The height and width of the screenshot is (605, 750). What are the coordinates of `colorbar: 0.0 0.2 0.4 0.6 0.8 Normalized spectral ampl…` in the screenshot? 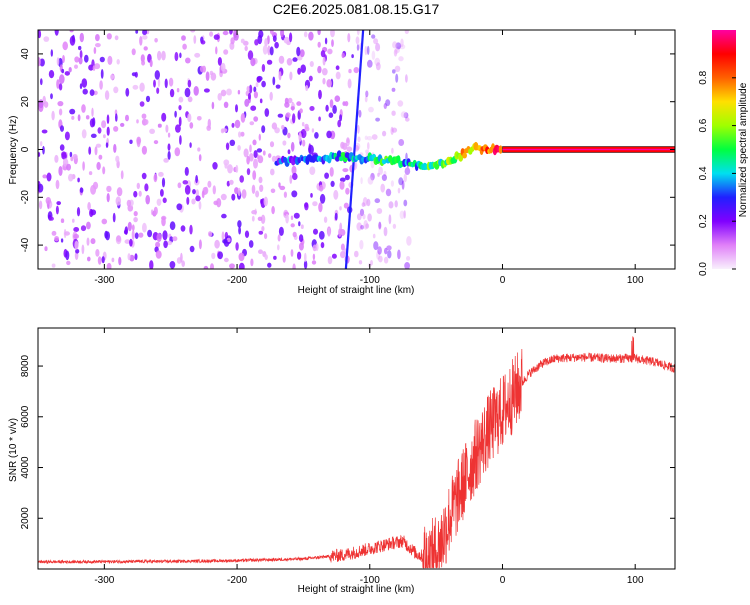 It's located at (723, 153).